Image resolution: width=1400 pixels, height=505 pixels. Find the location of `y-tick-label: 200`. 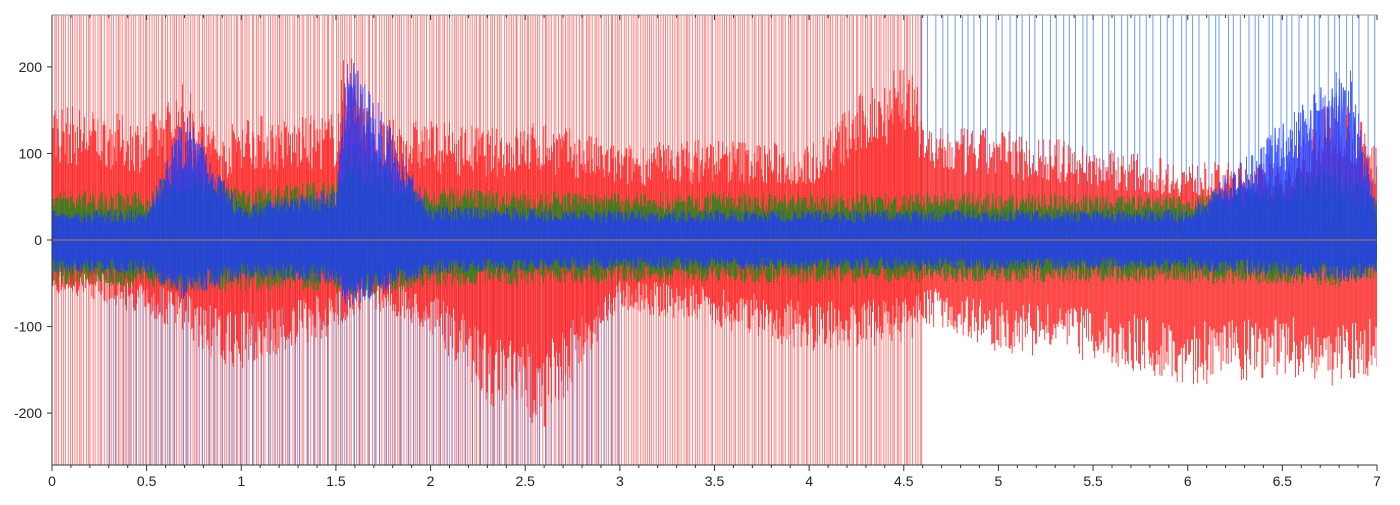

y-tick-label: 200 is located at coordinates (31, 67).